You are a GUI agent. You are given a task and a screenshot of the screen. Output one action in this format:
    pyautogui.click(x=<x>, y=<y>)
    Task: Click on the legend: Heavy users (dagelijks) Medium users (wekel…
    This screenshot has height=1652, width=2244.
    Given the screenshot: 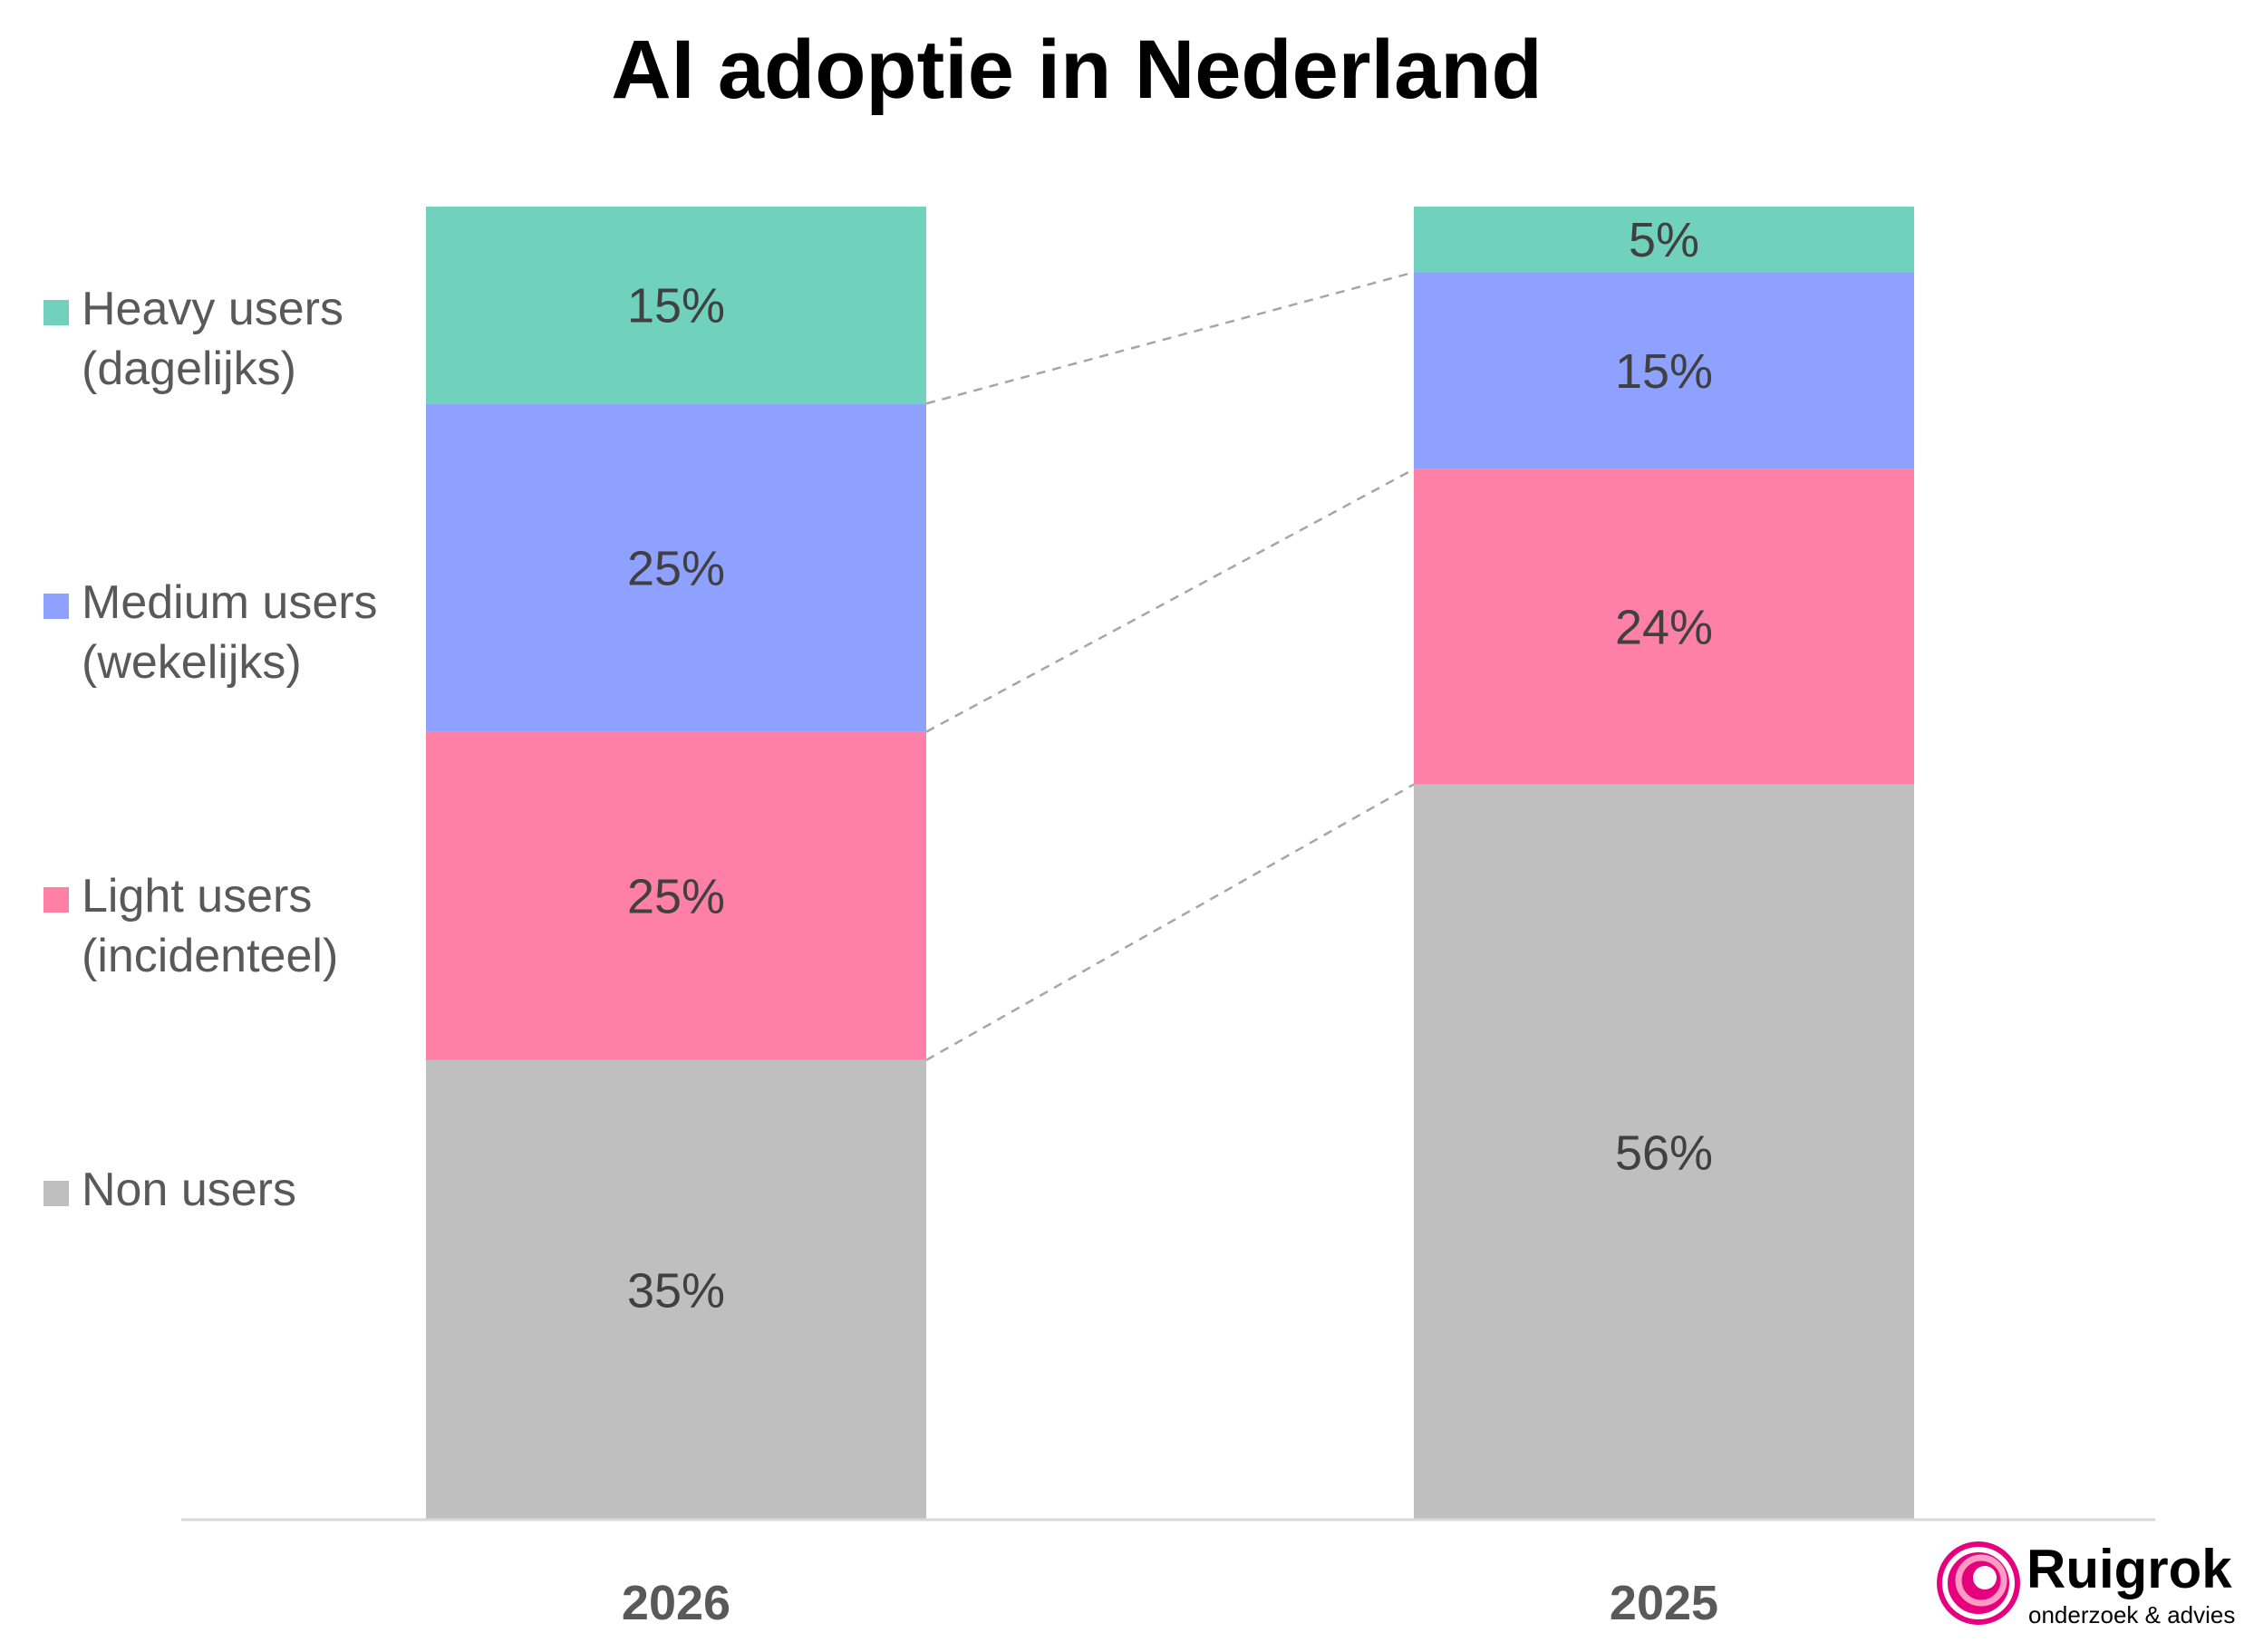 What is the action you would take?
    pyautogui.click(x=211, y=749)
    